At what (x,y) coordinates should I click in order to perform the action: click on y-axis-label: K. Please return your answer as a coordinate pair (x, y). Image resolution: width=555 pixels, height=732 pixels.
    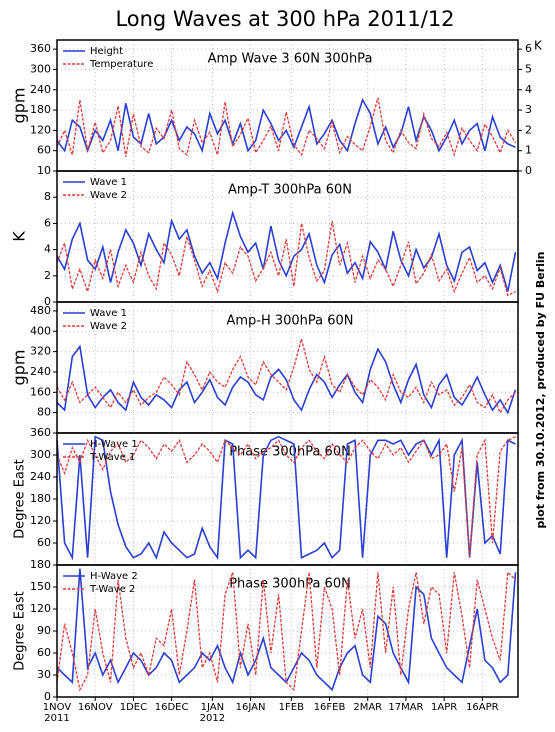
    Looking at the image, I should click on (19, 236).